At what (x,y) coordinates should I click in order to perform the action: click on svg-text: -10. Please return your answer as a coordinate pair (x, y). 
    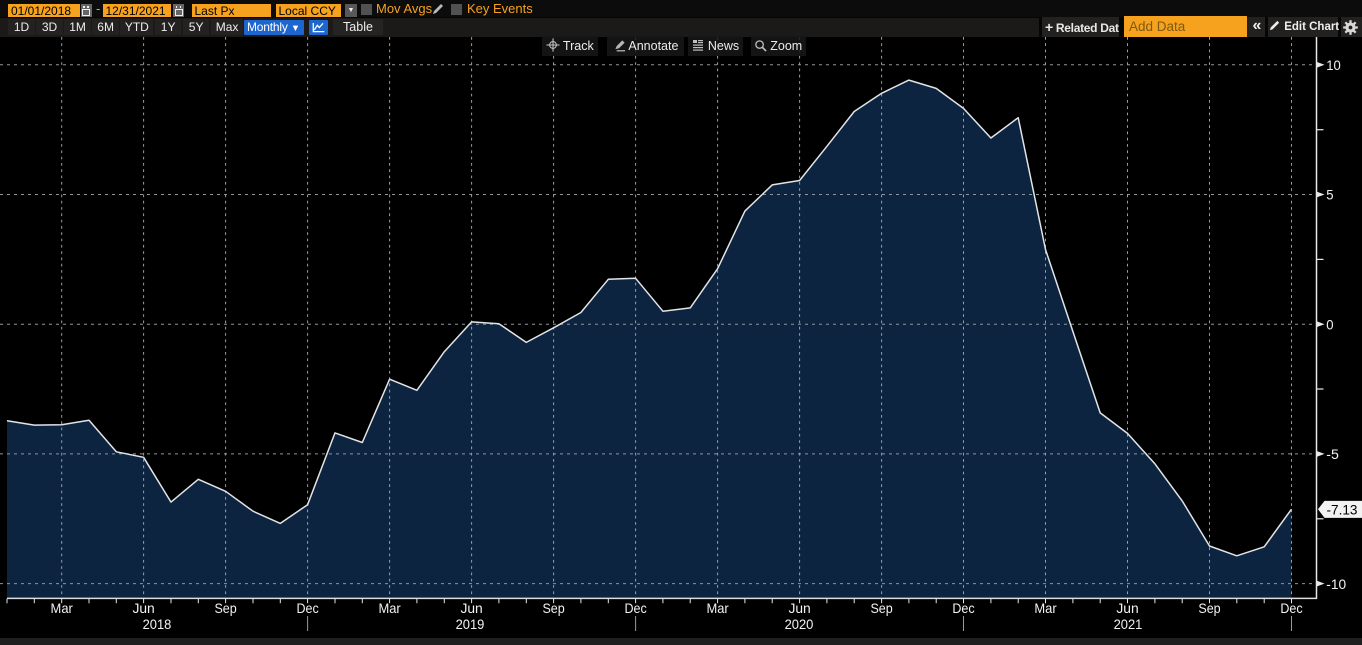
    Looking at the image, I should click on (1336, 584).